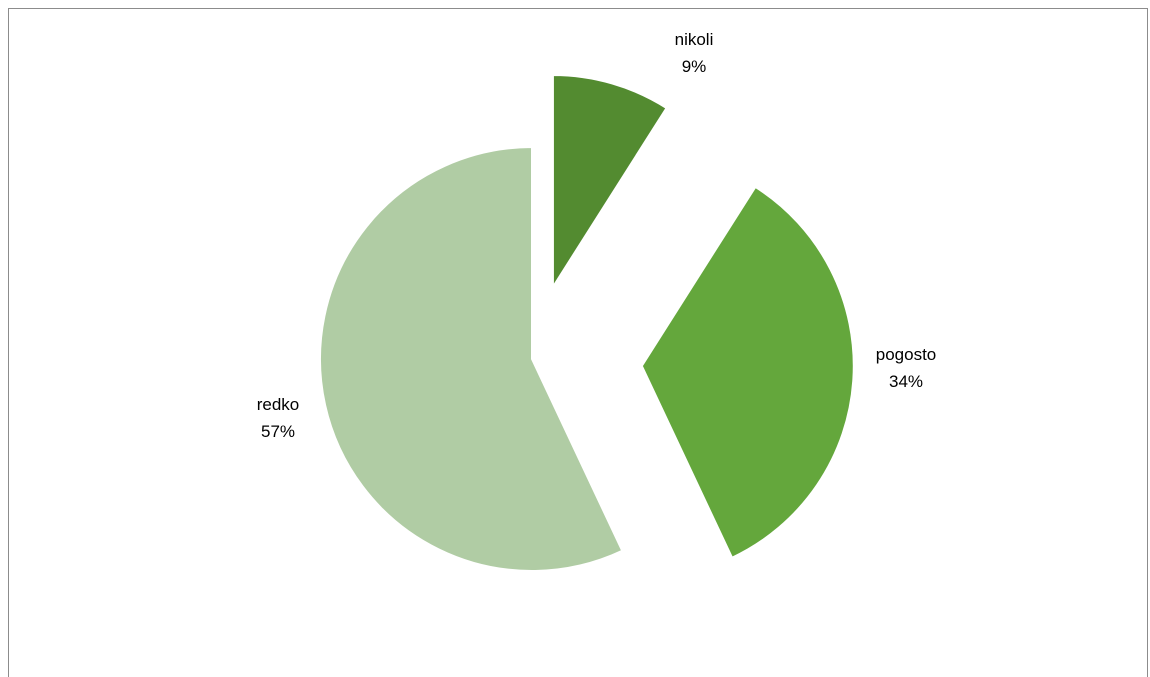 Image resolution: width=1150 pixels, height=677 pixels. I want to click on slice-percent-pogosto: 34%, so click(906, 381).